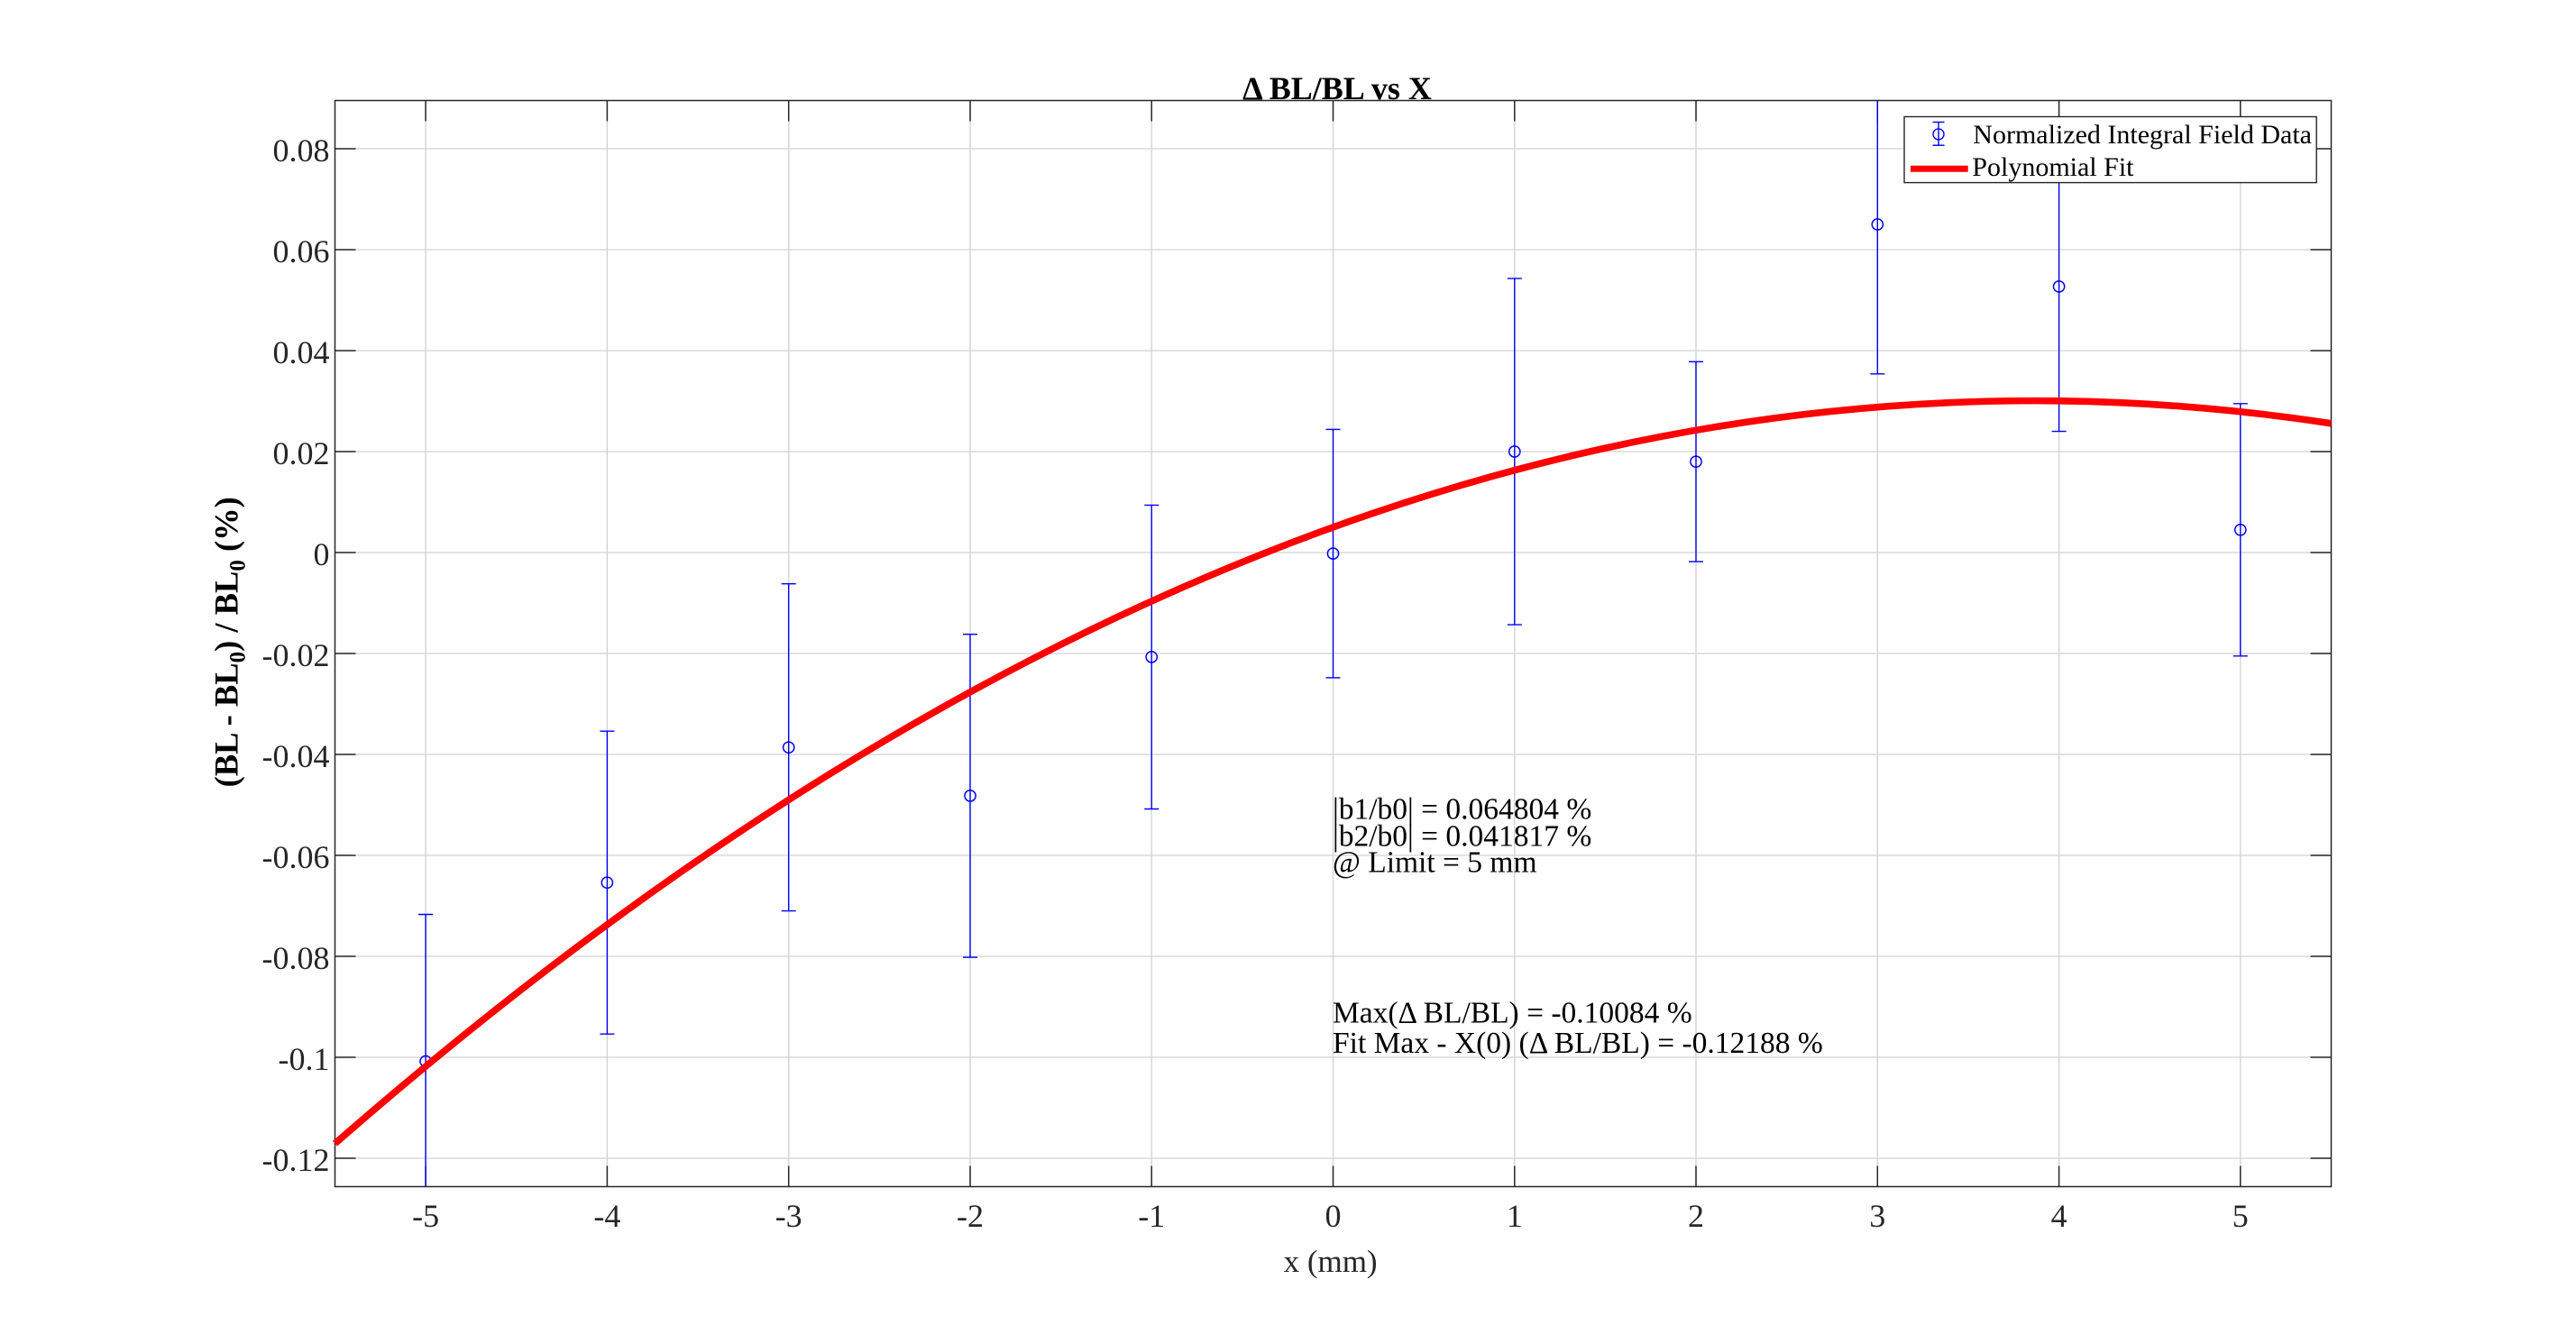 The width and height of the screenshot is (2576, 1334). I want to click on svg-text: 0.06, so click(301, 251).